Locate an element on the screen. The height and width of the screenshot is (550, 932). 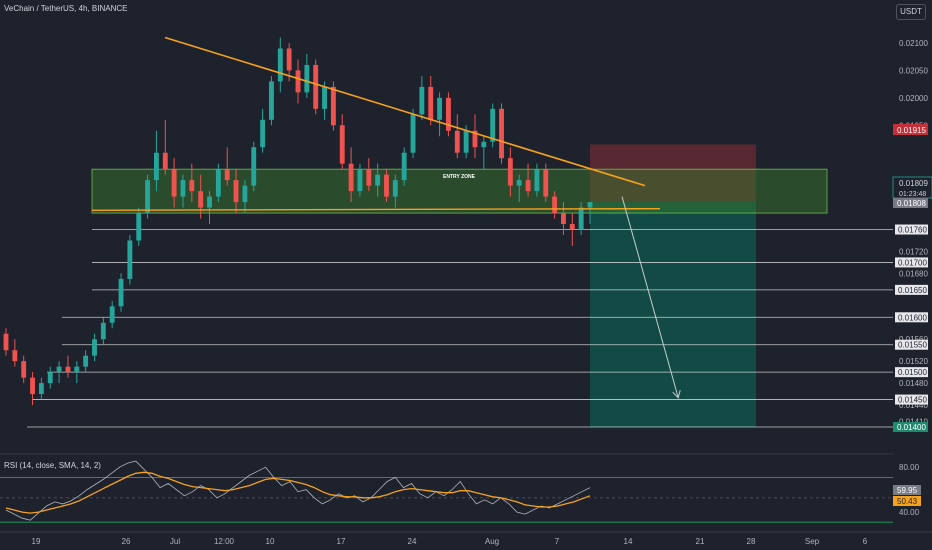
time-tick-label: 19 is located at coordinates (36, 541).